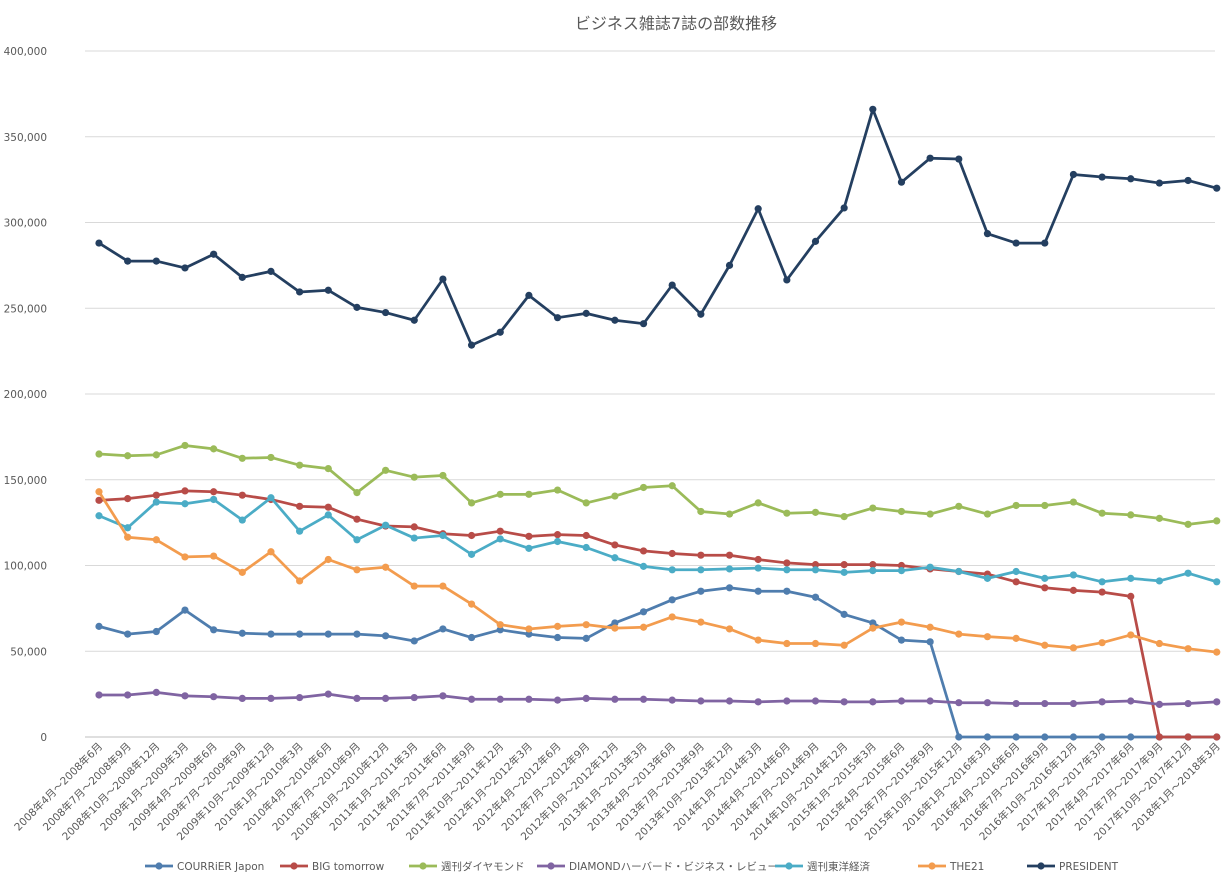  I want to click on y-tick-label: 150,000, so click(25, 481).